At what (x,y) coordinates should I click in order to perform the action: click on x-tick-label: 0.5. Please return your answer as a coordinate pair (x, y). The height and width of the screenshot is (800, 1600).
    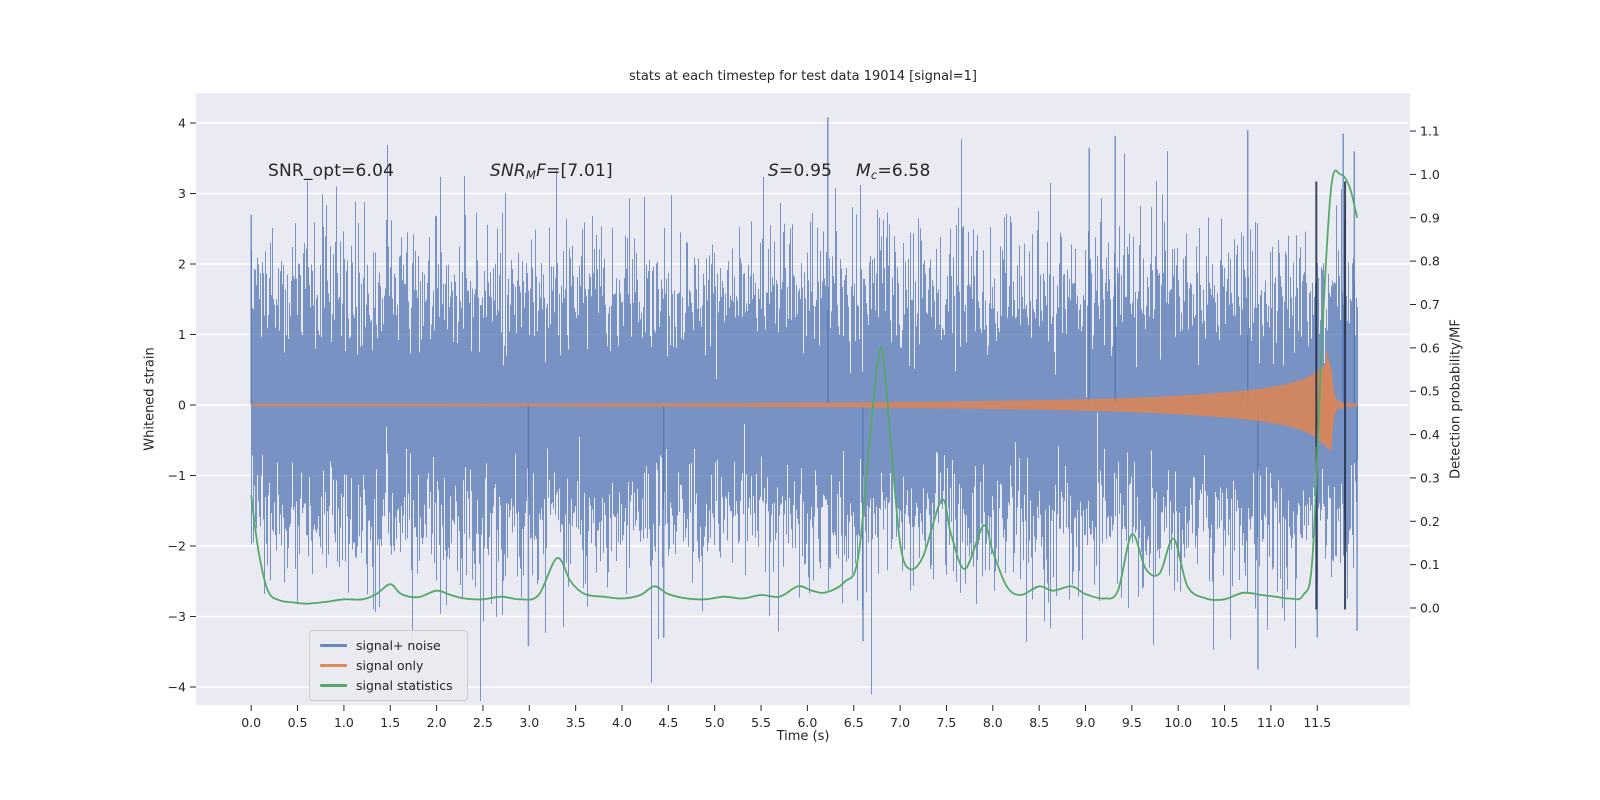
    Looking at the image, I should click on (298, 722).